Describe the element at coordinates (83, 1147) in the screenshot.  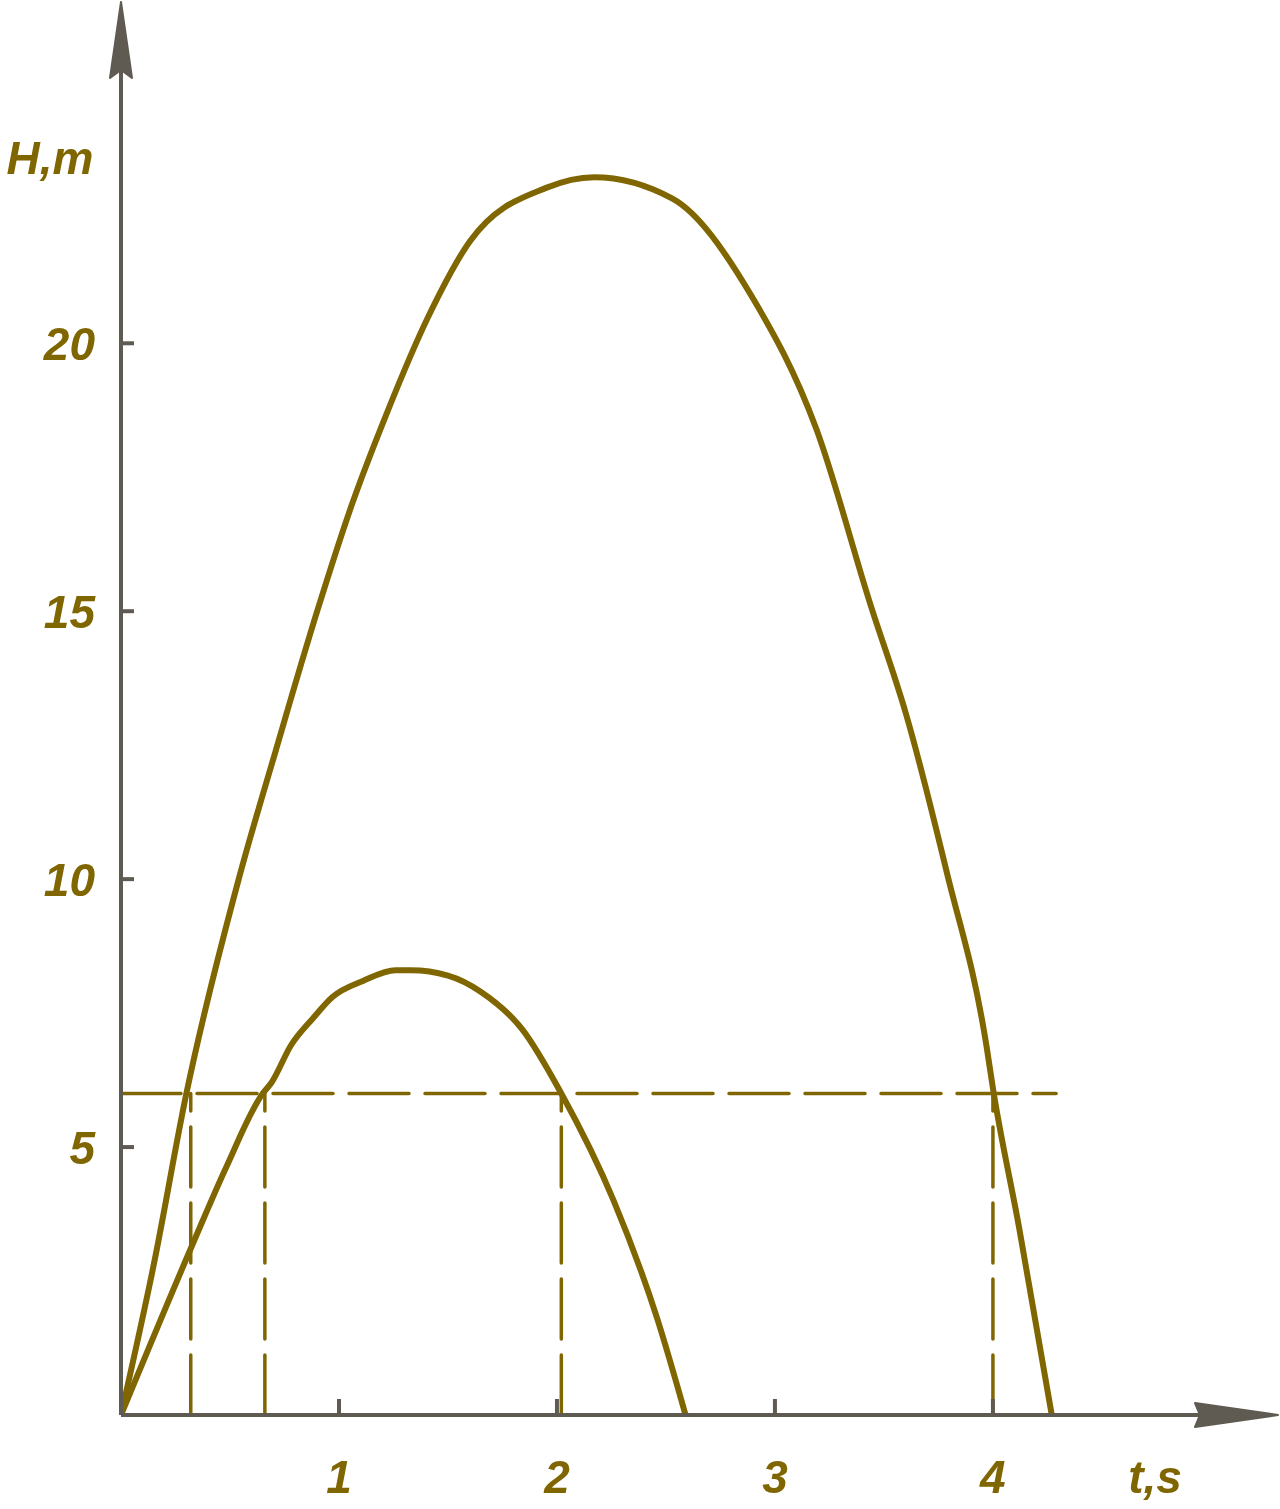
I see `y-tick-label: 5` at that location.